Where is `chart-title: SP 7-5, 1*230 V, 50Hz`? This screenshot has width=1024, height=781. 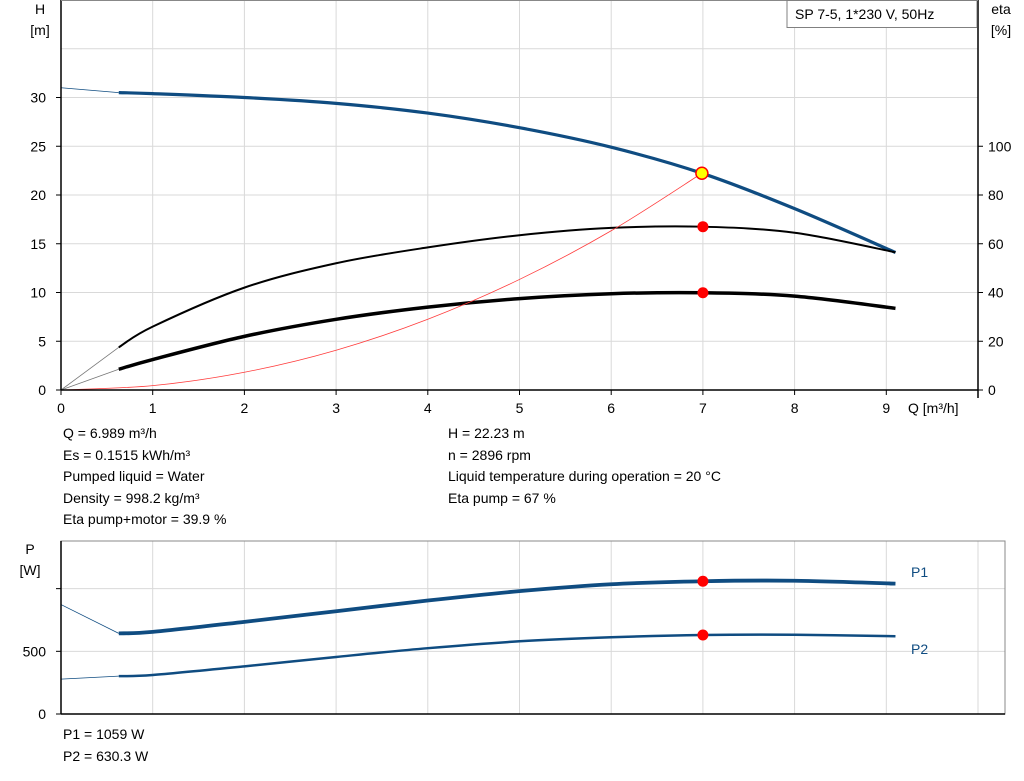 chart-title: SP 7-5, 1*230 V, 50Hz is located at coordinates (864, 14).